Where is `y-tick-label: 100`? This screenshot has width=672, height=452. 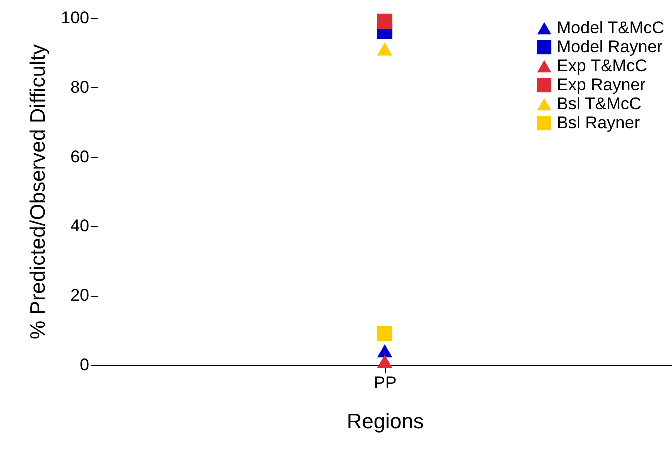
y-tick-label: 100 is located at coordinates (75, 18).